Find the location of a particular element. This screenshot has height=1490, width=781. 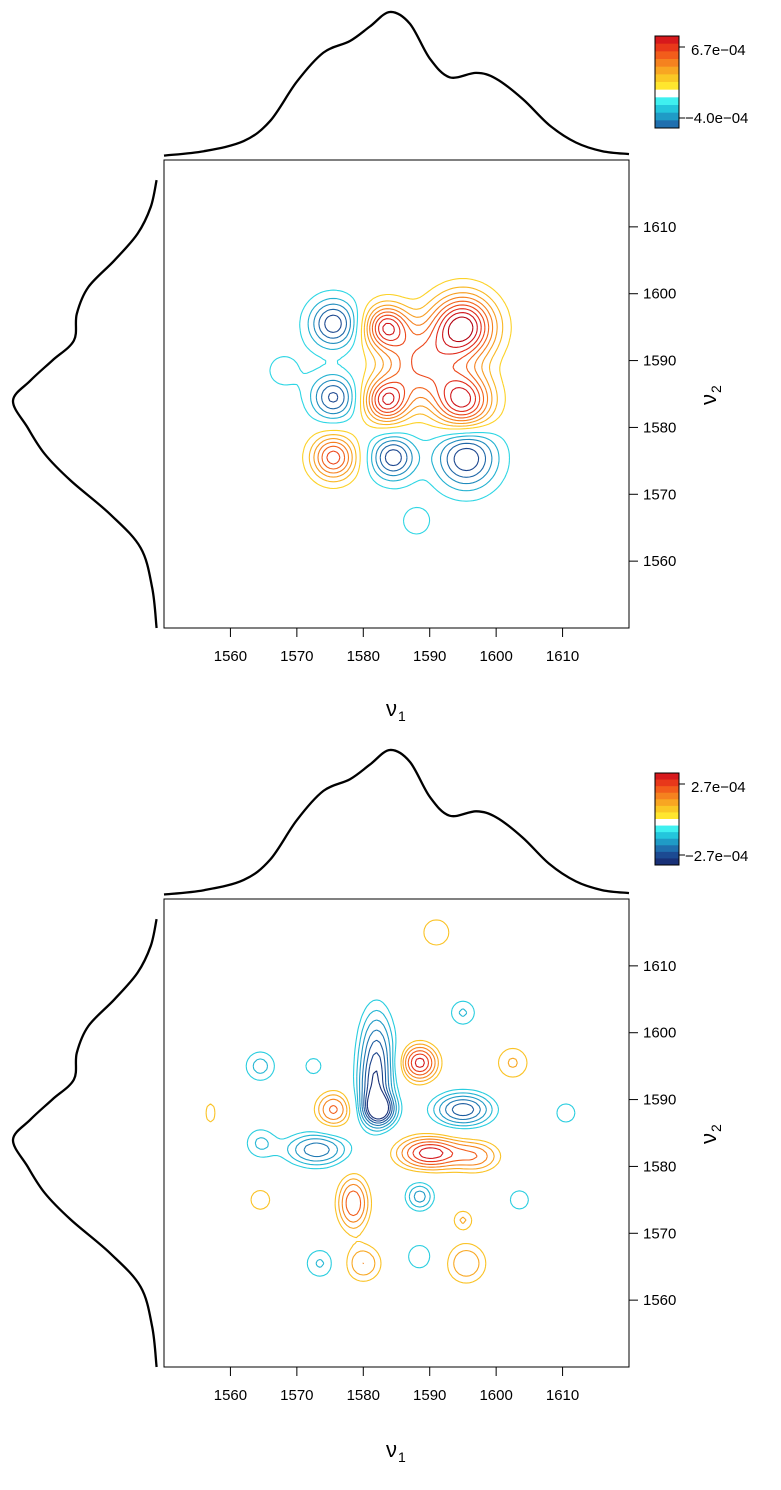

panel-2-y-axis-title: ν 2 is located at coordinates (710, 1134).